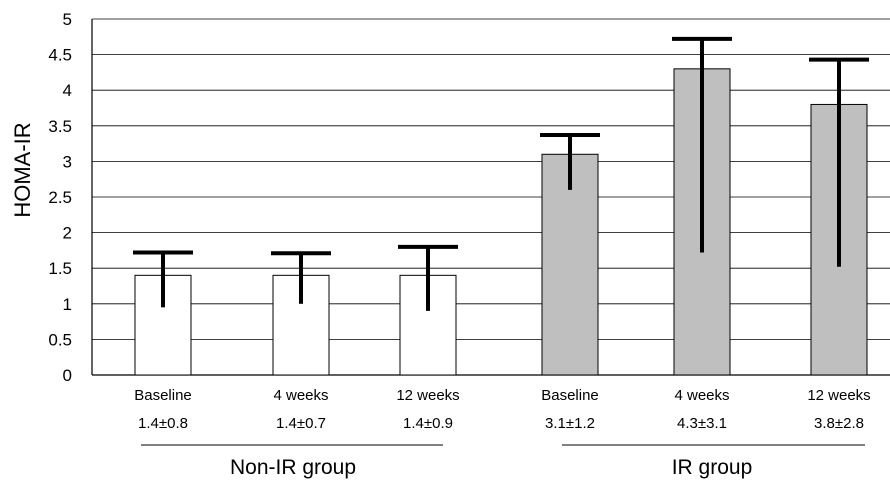 Image resolution: width=890 pixels, height=481 pixels. I want to click on stat-label: 1.4±0.8, so click(163, 423).